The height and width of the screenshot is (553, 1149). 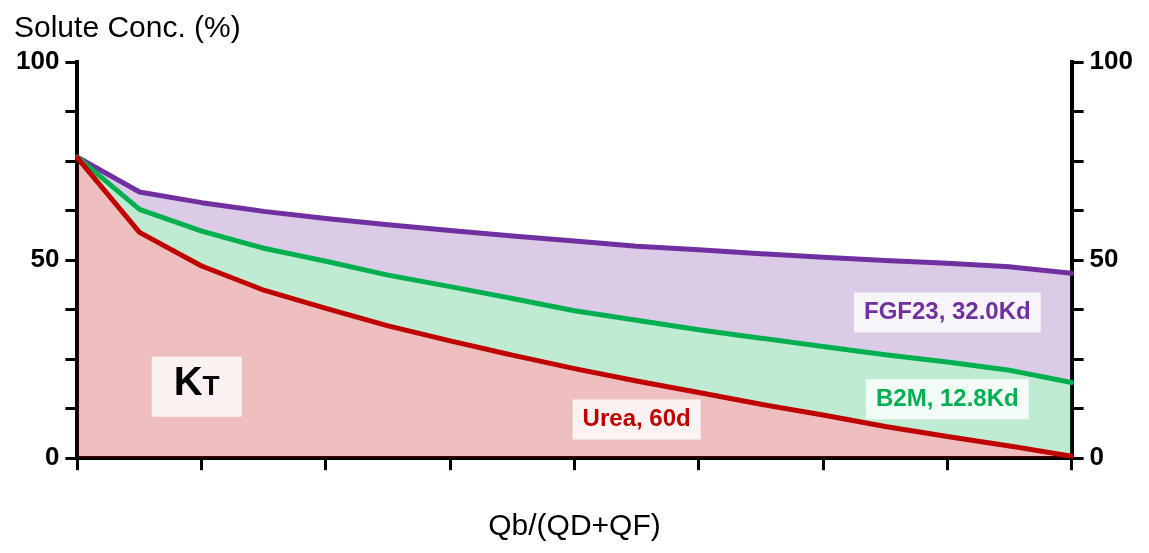 What do you see at coordinates (52, 456) in the screenshot?
I see `y-tick-label: 0` at bounding box center [52, 456].